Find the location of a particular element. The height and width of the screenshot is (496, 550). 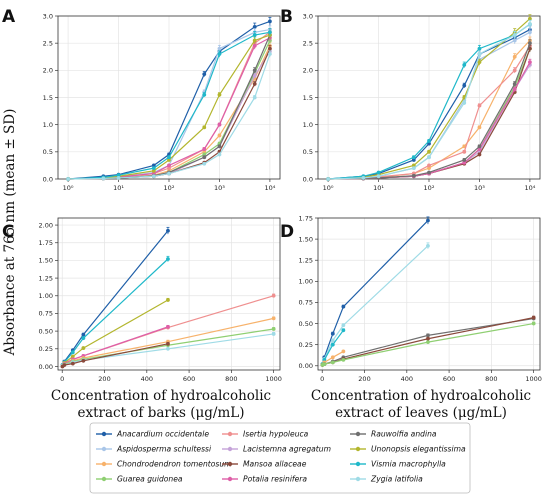

legend-label: Unonopsis elegantissima is located at coordinates (418, 449).